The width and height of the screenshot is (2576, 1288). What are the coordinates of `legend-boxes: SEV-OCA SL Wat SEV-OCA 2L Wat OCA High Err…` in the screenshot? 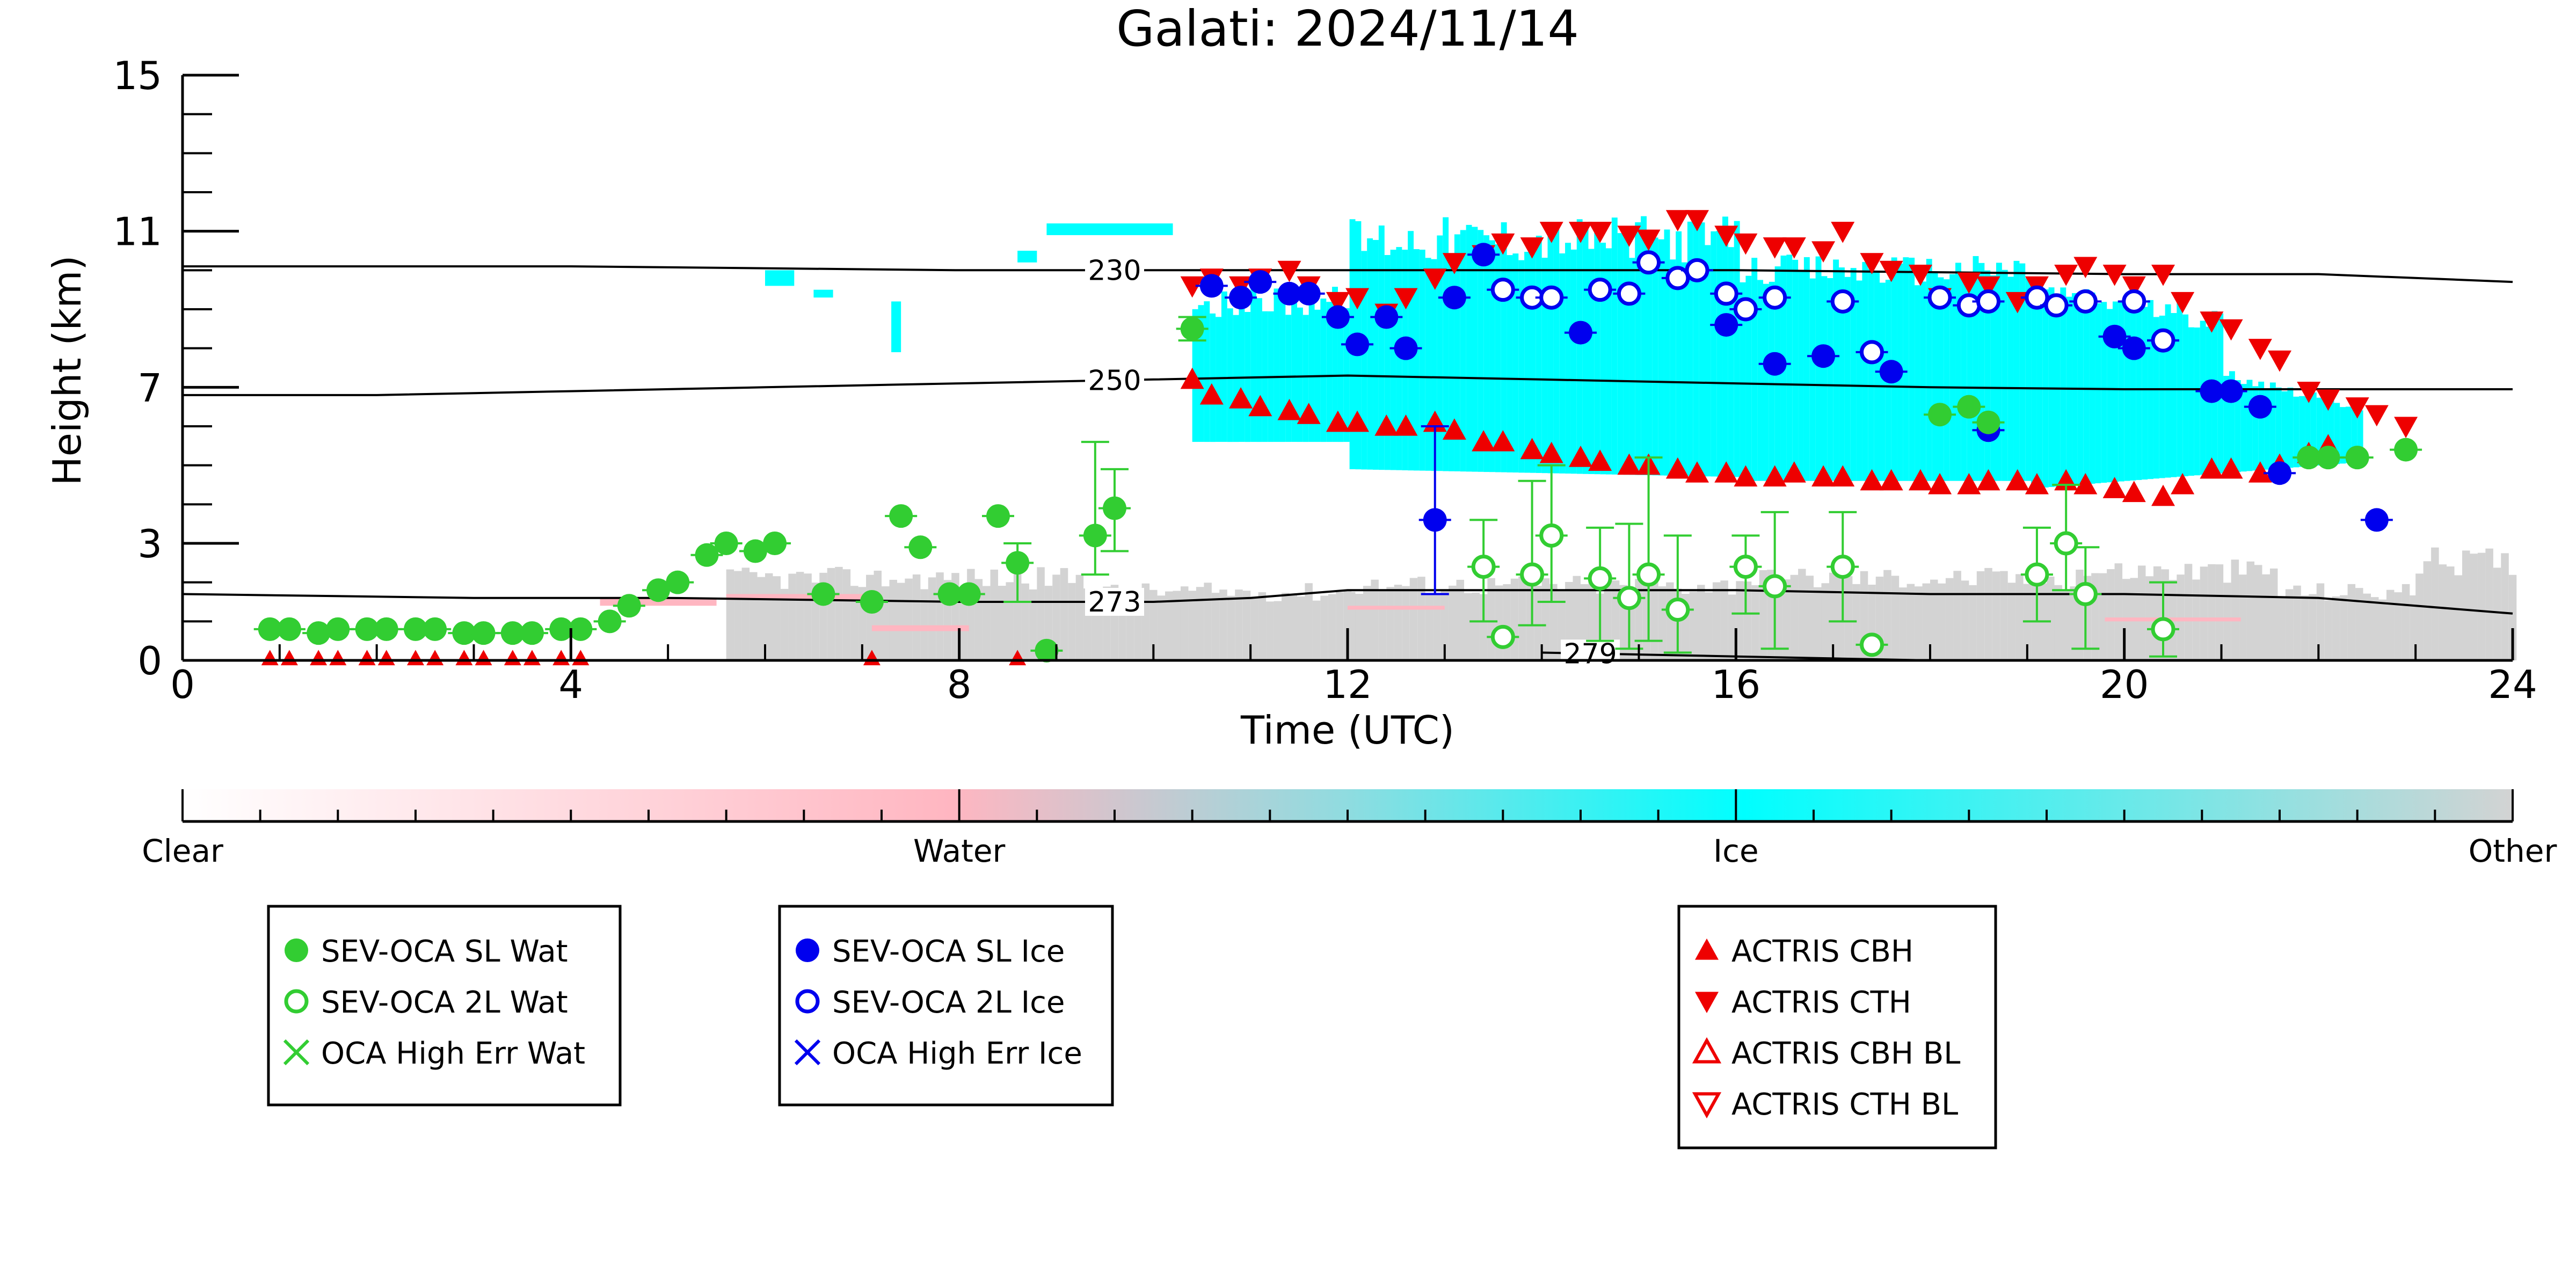 It's located at (1132, 1027).